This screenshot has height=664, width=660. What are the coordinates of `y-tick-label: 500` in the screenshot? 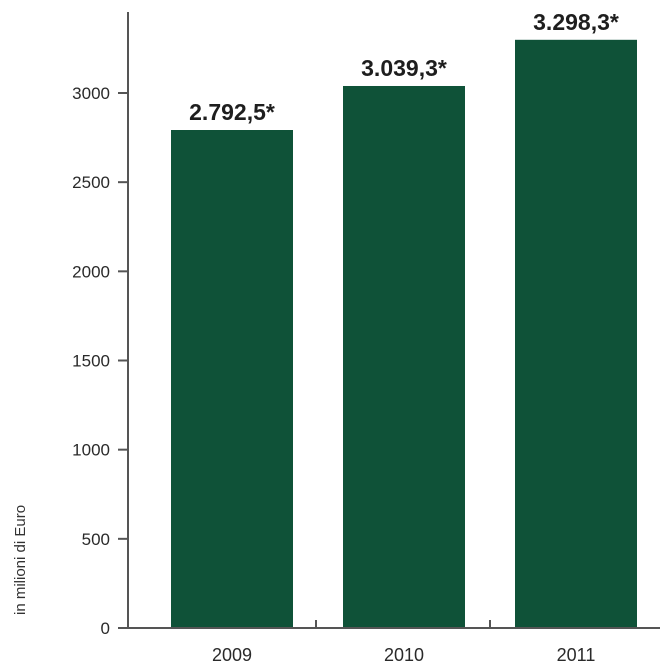 It's located at (96, 539).